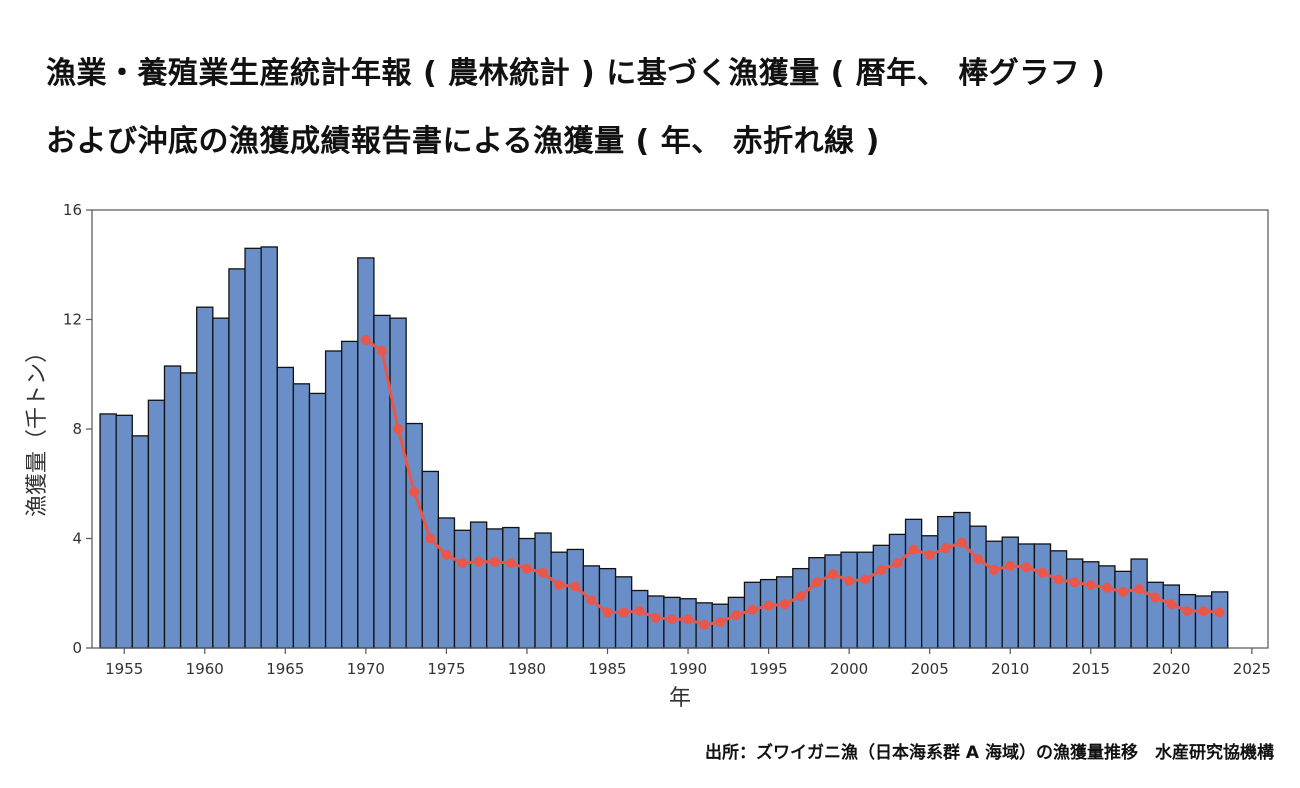 Image resolution: width=1300 pixels, height=788 pixels. What do you see at coordinates (769, 669) in the screenshot?
I see `x-tick-label: 1995` at bounding box center [769, 669].